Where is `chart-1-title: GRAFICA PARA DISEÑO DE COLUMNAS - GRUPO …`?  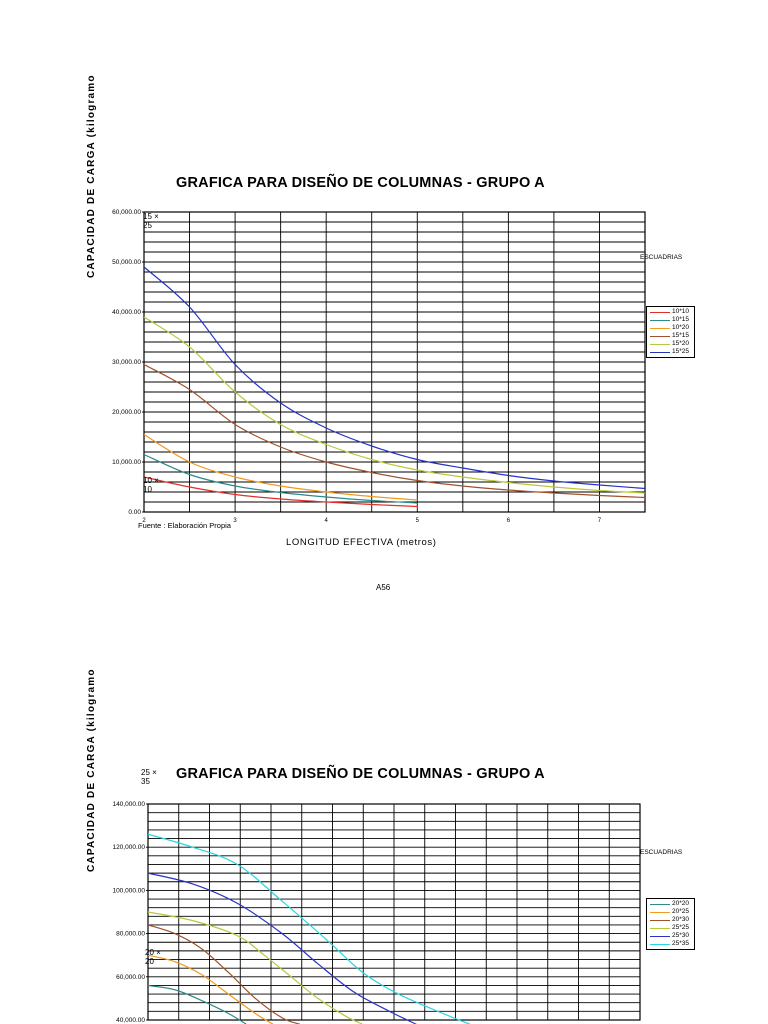
chart-1-title: GRAFICA PARA DISEÑO DE COLUMNAS - GRUPO … is located at coordinates (360, 183).